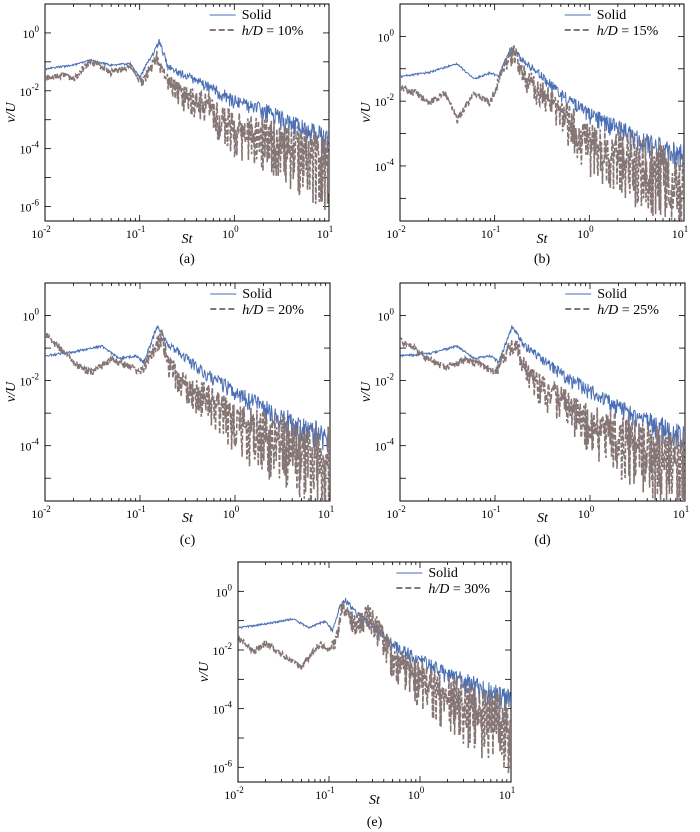 This screenshot has width=700, height=832. I want to click on legend-hd-label: h/D = 15%, so click(628, 31).